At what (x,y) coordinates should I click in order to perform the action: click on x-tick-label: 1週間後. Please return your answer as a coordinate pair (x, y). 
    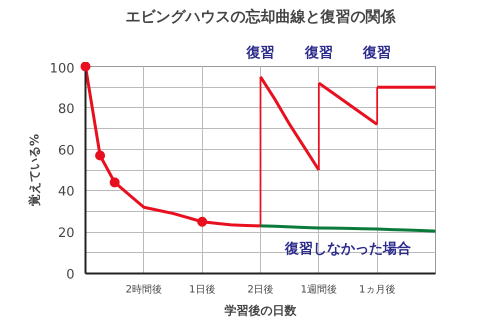
    Looking at the image, I should click on (319, 290).